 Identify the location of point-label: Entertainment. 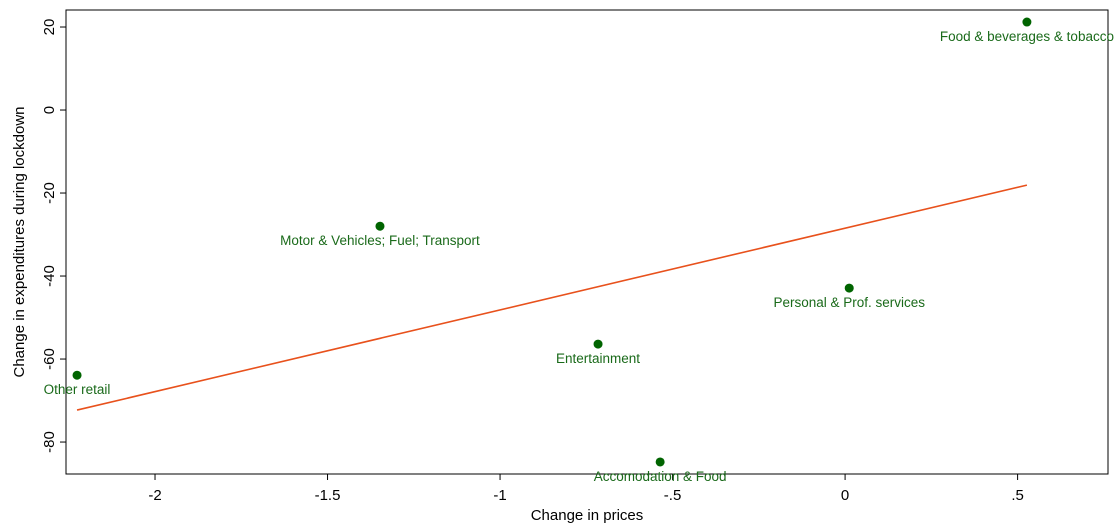
(598, 358).